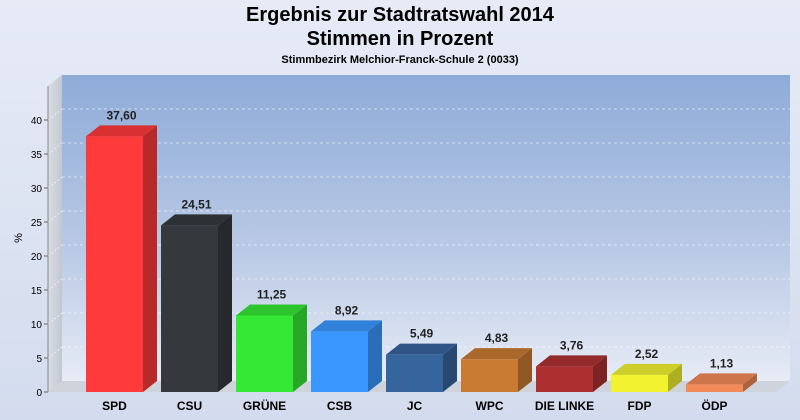 This screenshot has width=800, height=420. Describe the element at coordinates (196, 204) in the screenshot. I see `value-label: 24,51` at that location.